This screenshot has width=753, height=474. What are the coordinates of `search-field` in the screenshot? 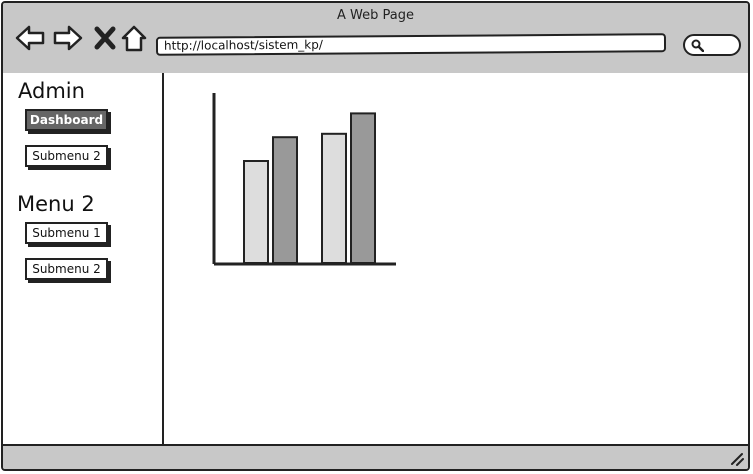 It's located at (712, 45).